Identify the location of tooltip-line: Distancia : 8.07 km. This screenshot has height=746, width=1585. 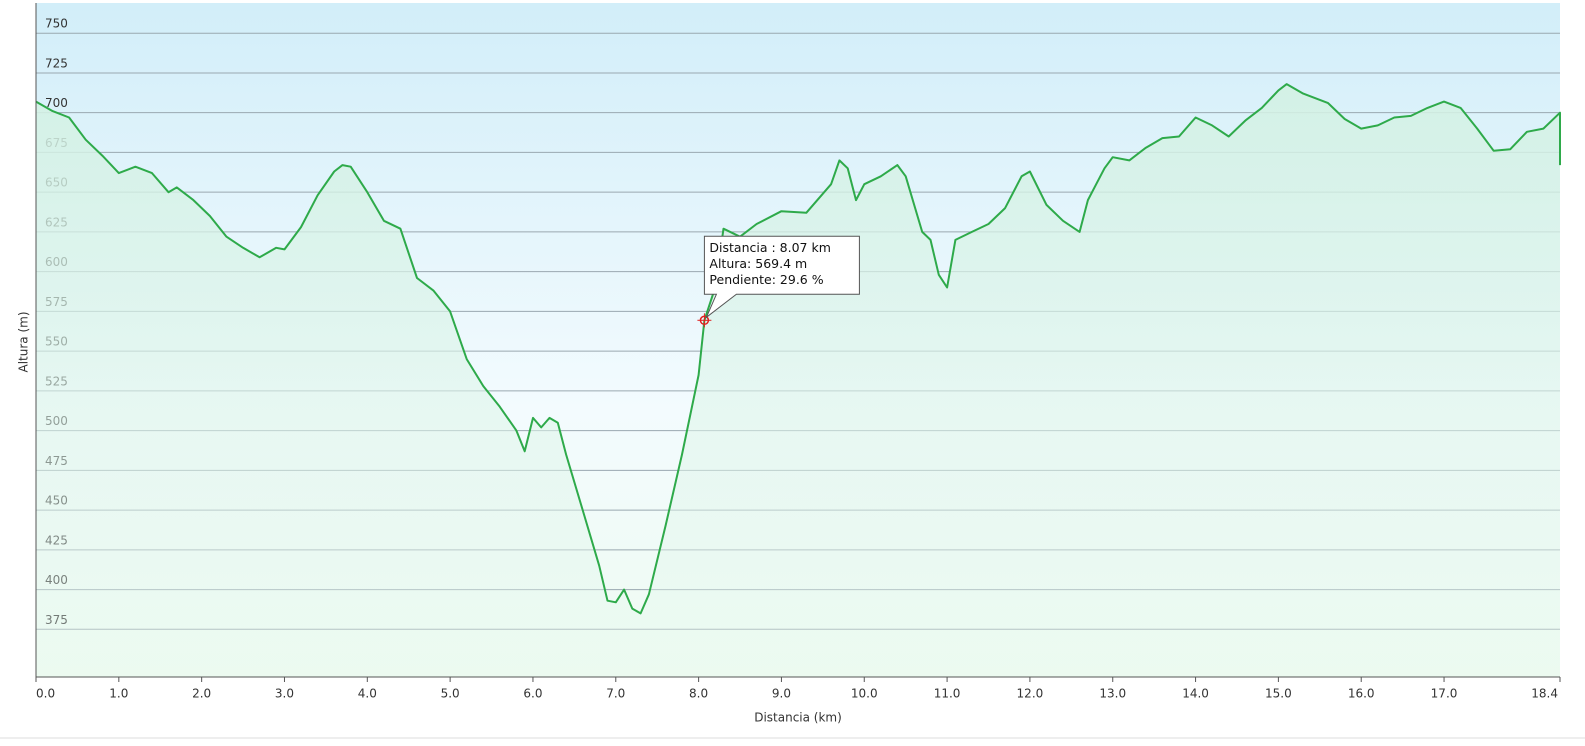
(769, 247).